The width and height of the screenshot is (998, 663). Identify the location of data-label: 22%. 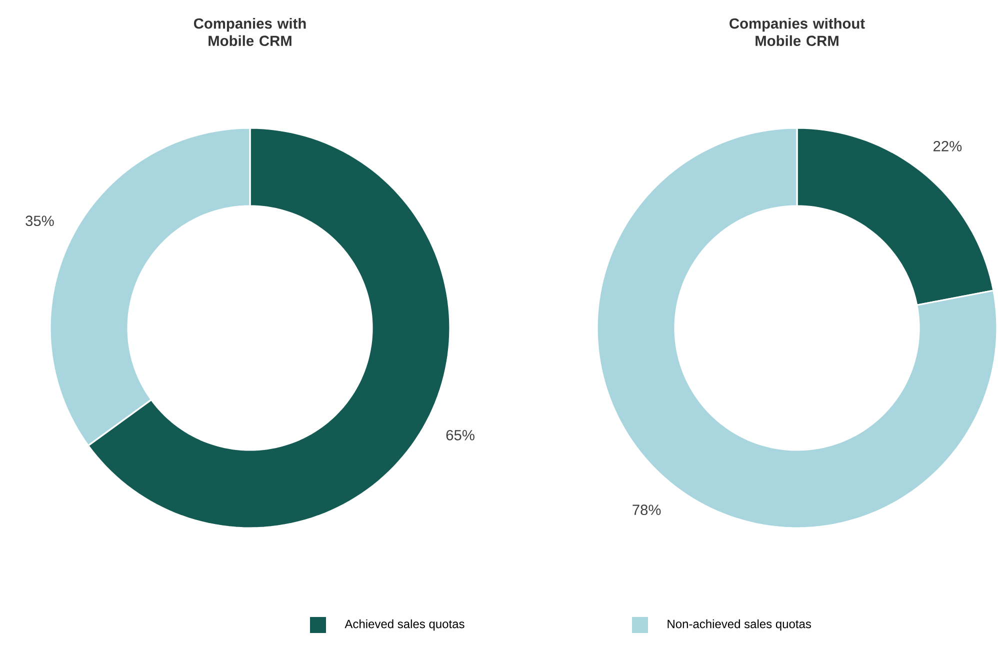
(948, 146).